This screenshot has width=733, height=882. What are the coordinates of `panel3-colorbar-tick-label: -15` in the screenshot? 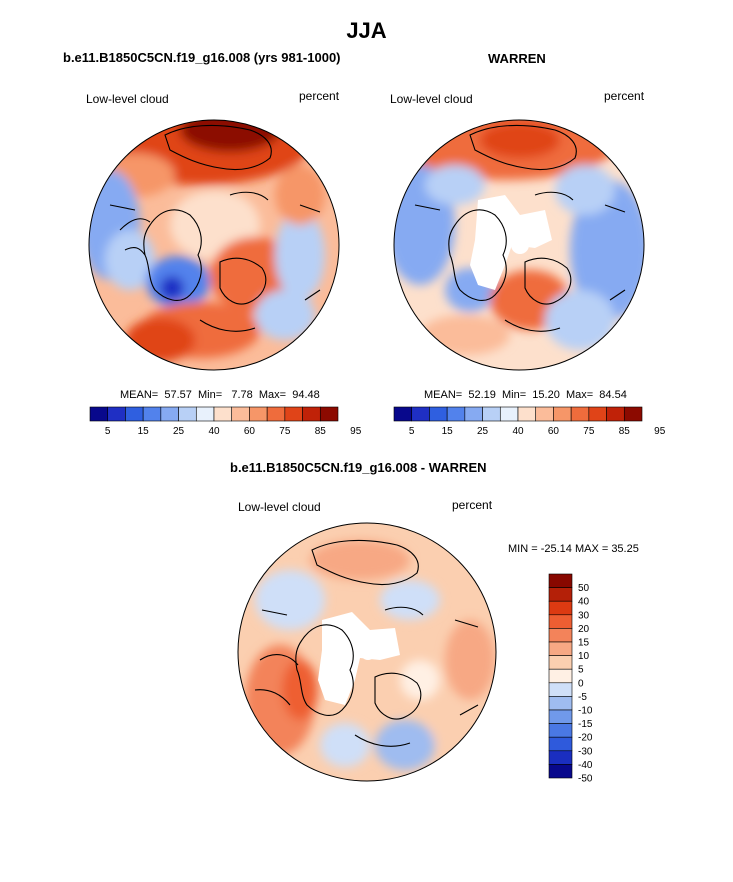 It's located at (585, 724).